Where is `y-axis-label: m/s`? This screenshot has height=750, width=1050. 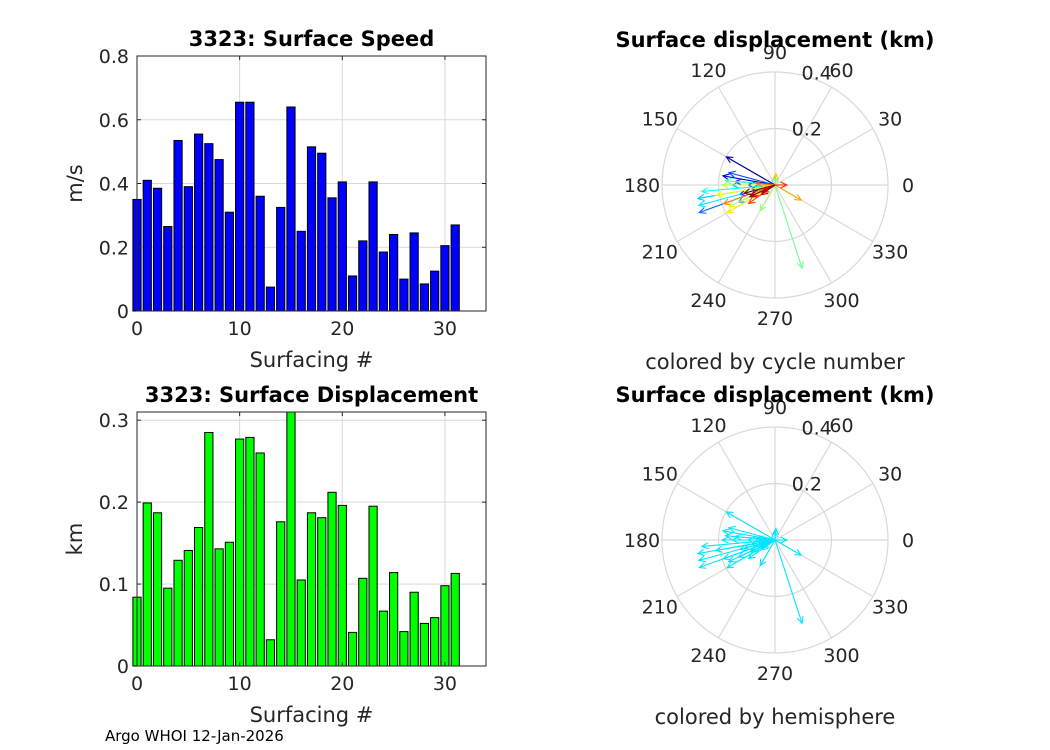 y-axis-label: m/s is located at coordinates (75, 183).